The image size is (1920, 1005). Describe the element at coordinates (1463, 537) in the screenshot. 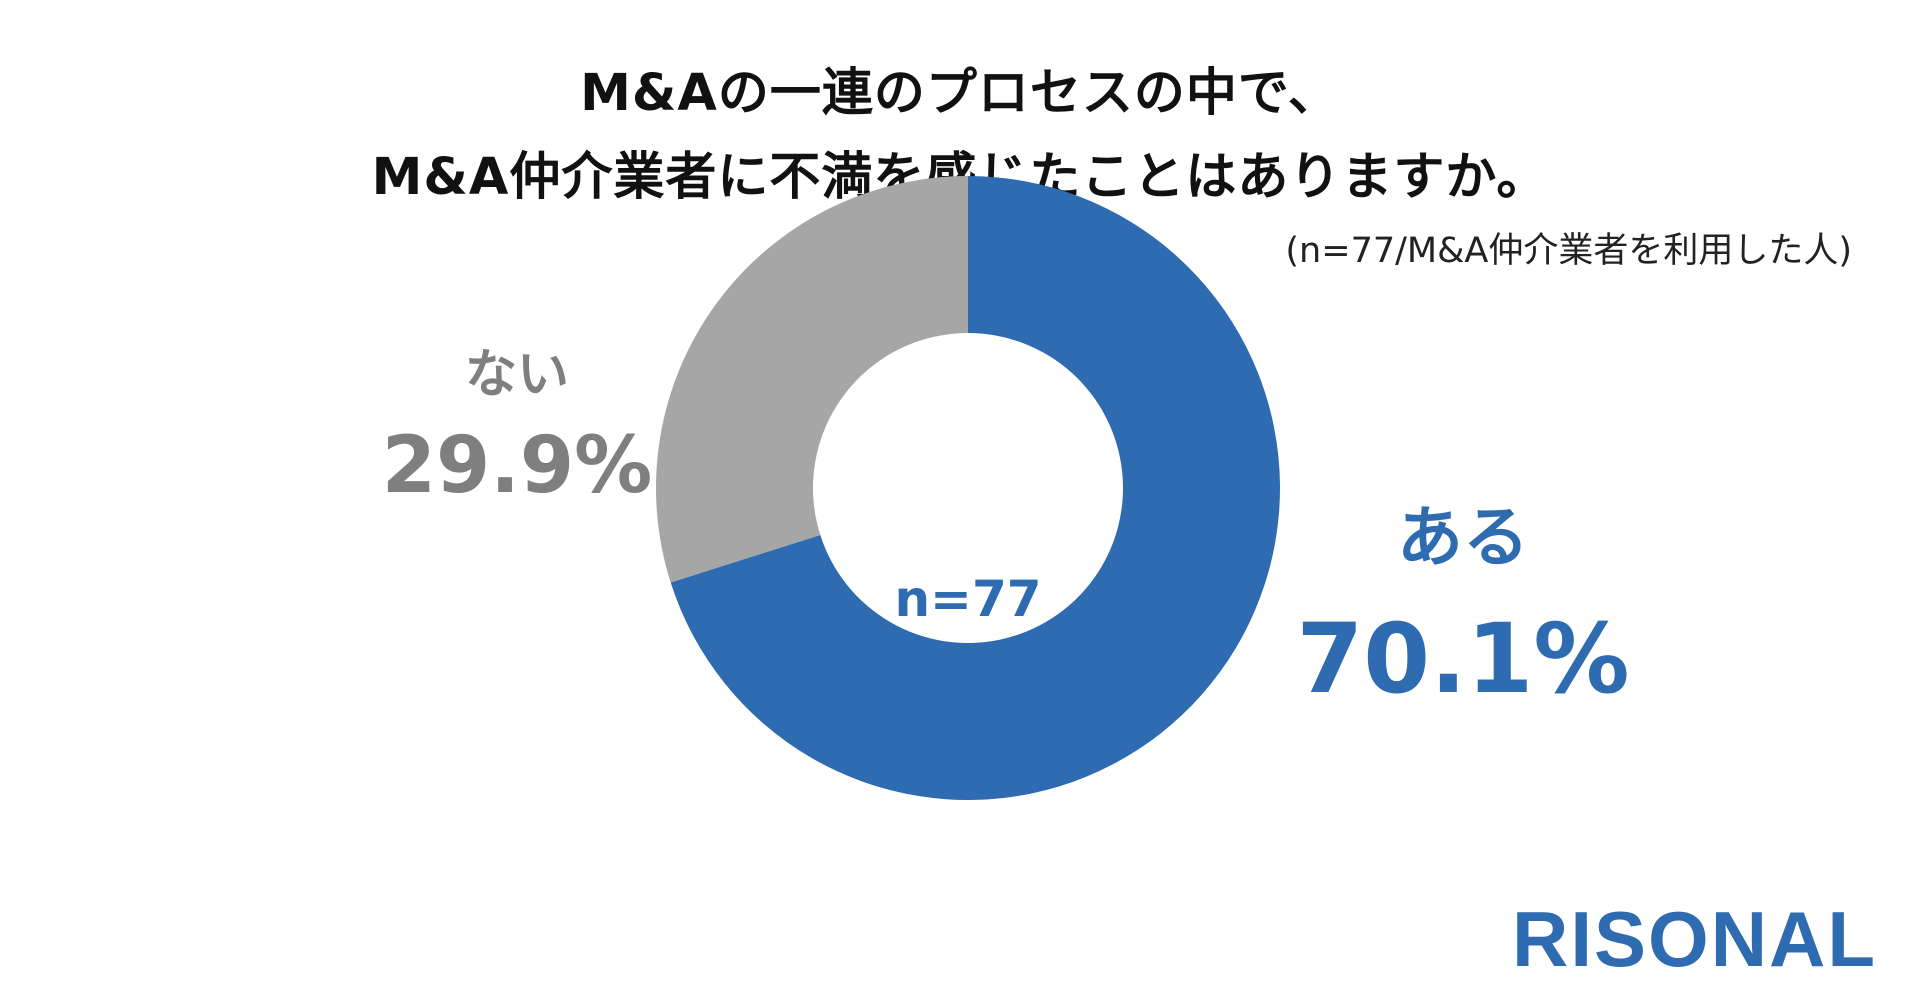

I see `category-label-aru: ある` at that location.